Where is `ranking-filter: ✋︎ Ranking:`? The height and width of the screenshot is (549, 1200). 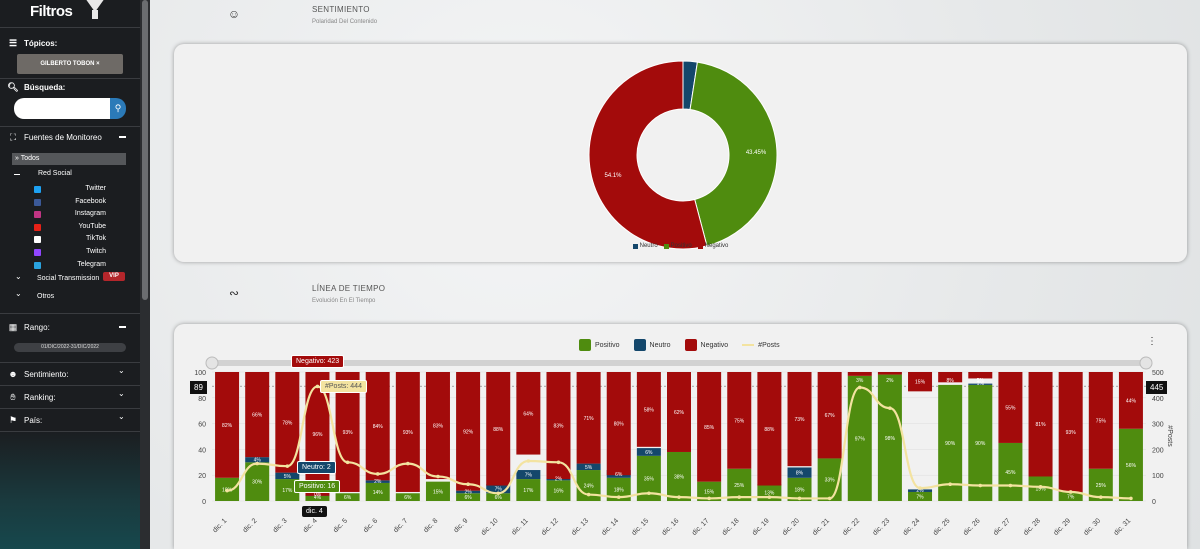 ranking-filter: ✋︎ Ranking: is located at coordinates (31, 397).